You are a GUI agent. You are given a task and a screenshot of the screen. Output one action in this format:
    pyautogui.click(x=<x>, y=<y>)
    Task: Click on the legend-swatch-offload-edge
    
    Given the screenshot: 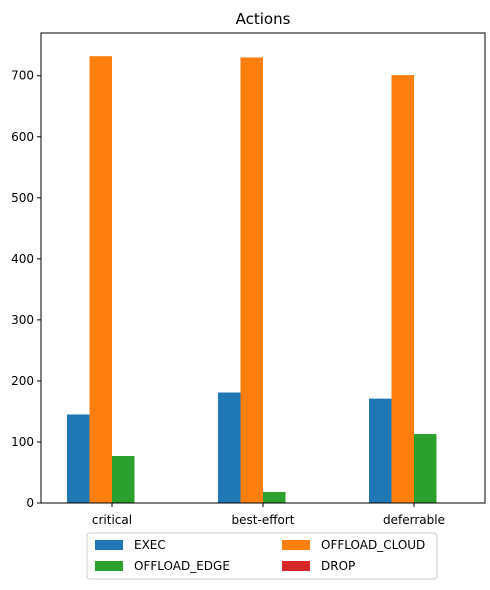 What is the action you would take?
    pyautogui.click(x=109, y=566)
    